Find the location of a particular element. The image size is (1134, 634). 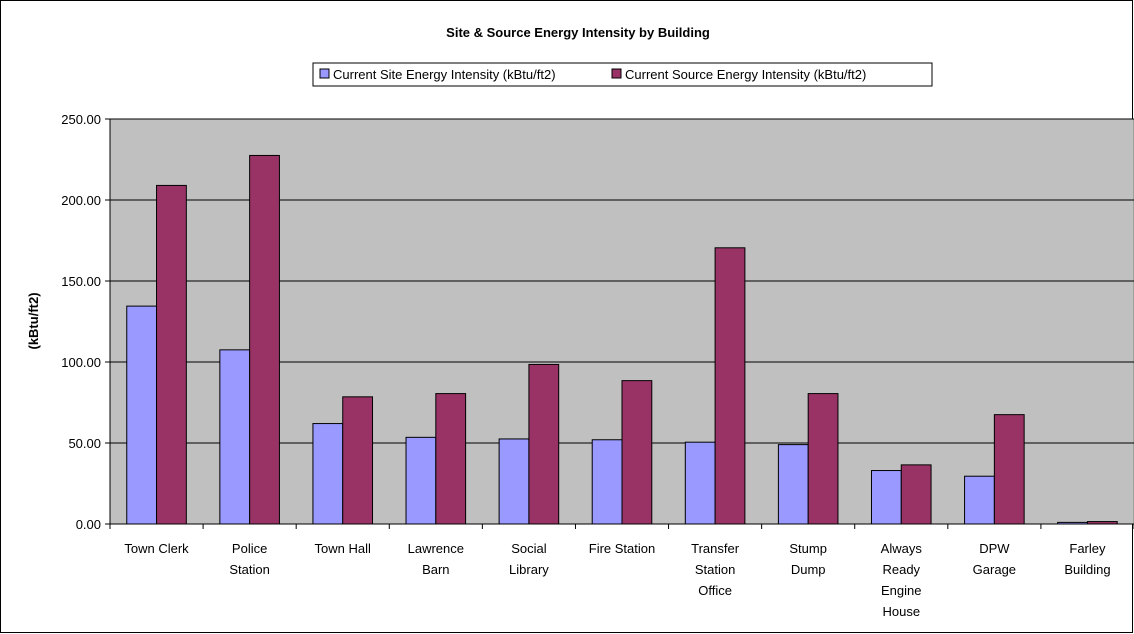

x-category-label: Police Station is located at coordinates (249, 559).